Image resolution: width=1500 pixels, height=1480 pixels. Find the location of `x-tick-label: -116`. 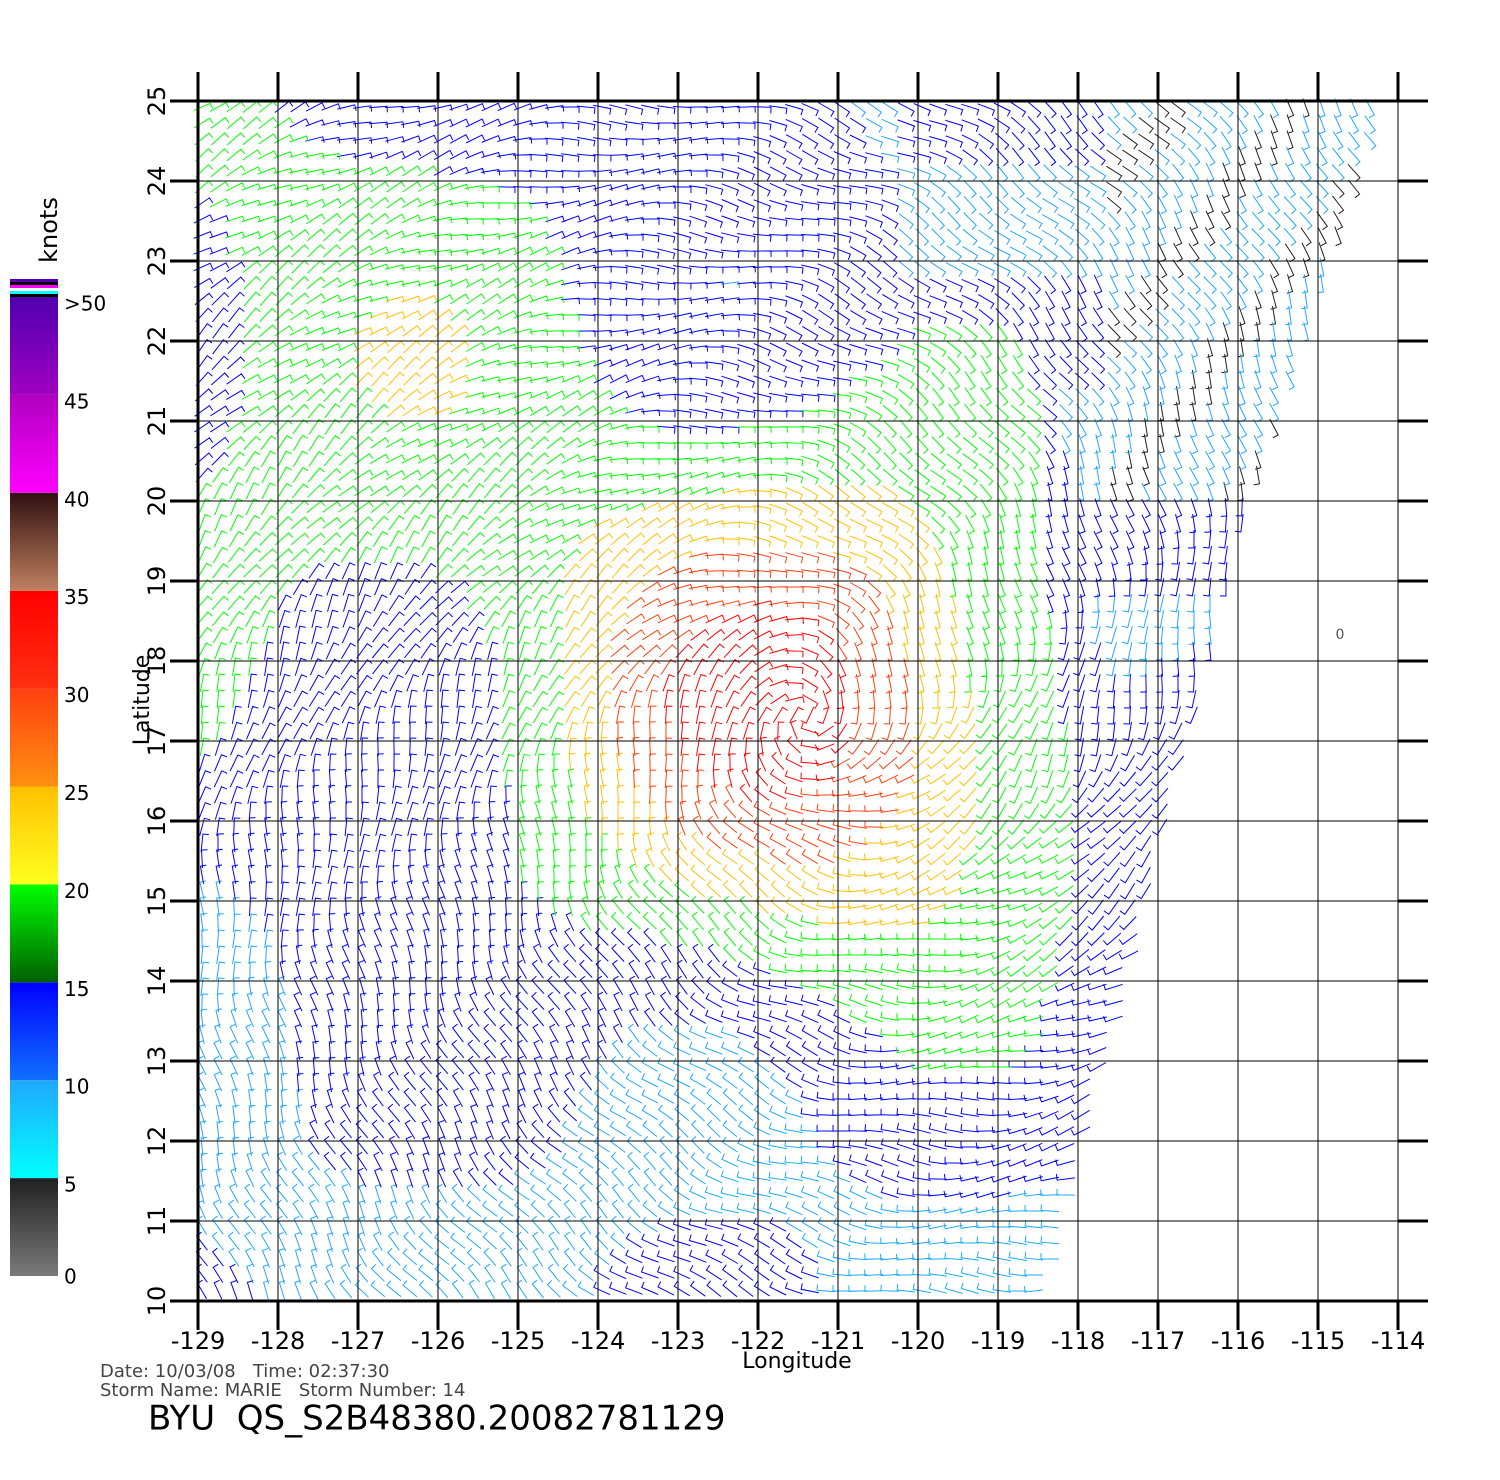

x-tick-label: -116 is located at coordinates (1238, 1341).